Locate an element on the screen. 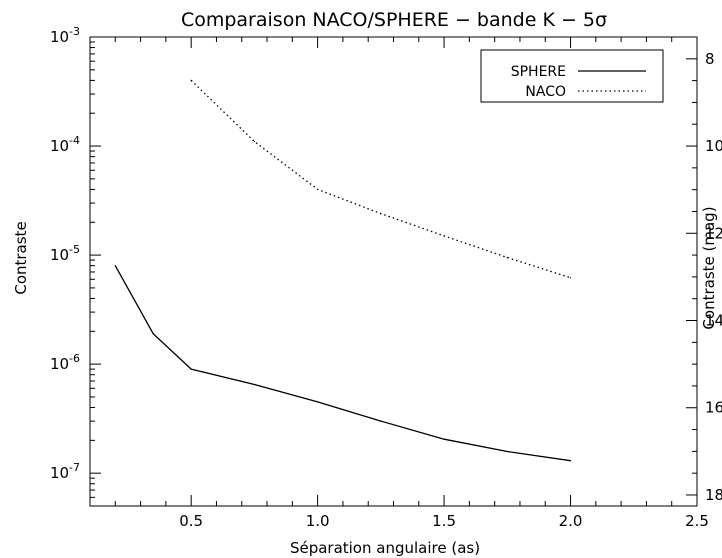 The width and height of the screenshot is (722, 558). y2-tick-label: 16 is located at coordinates (713, 408).